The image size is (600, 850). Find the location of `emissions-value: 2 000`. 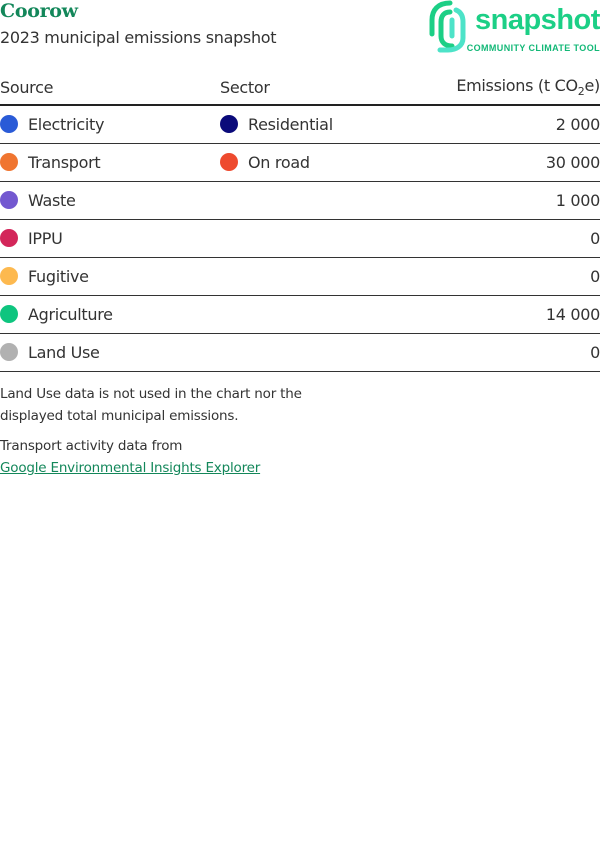

emissions-value: 2 000 is located at coordinates (510, 124).